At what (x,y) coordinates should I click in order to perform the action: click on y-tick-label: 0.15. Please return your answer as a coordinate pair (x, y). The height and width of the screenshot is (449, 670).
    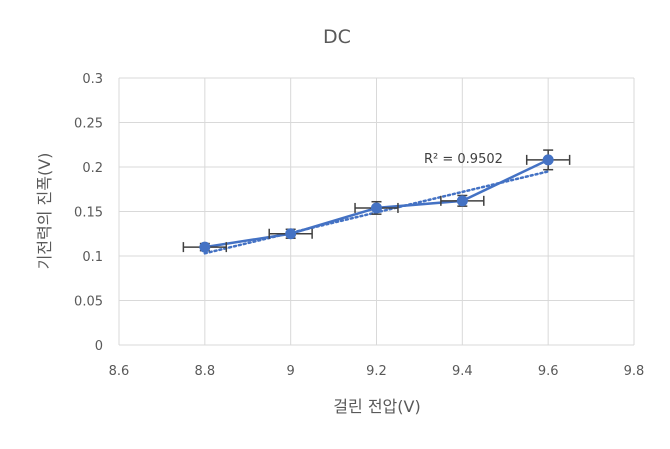
    Looking at the image, I should click on (88, 213).